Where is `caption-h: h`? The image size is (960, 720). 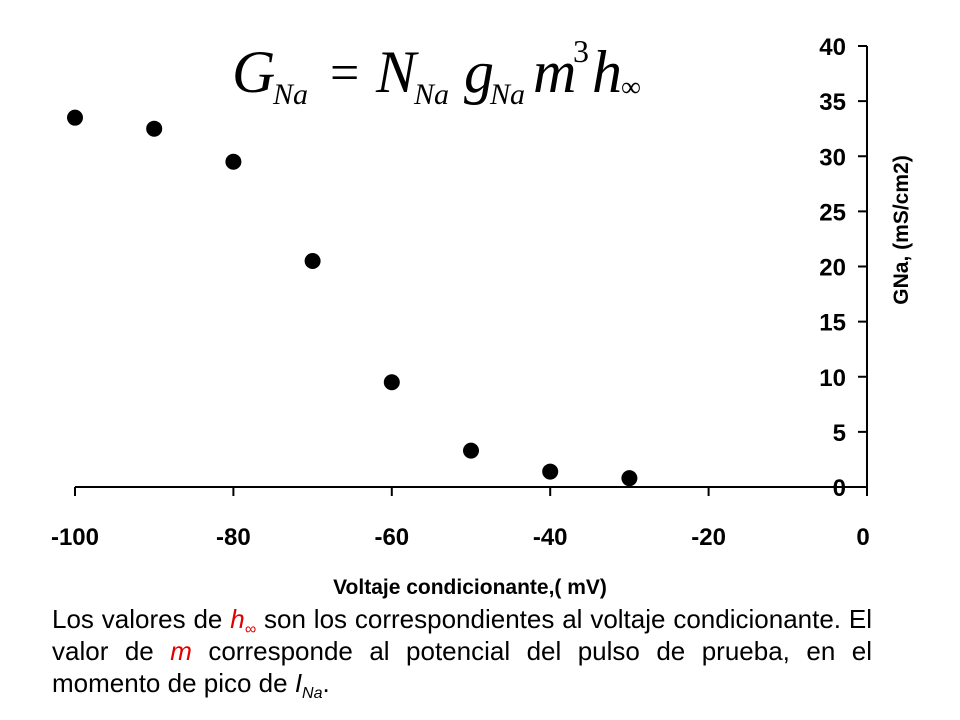
caption-h: h is located at coordinates (237, 619).